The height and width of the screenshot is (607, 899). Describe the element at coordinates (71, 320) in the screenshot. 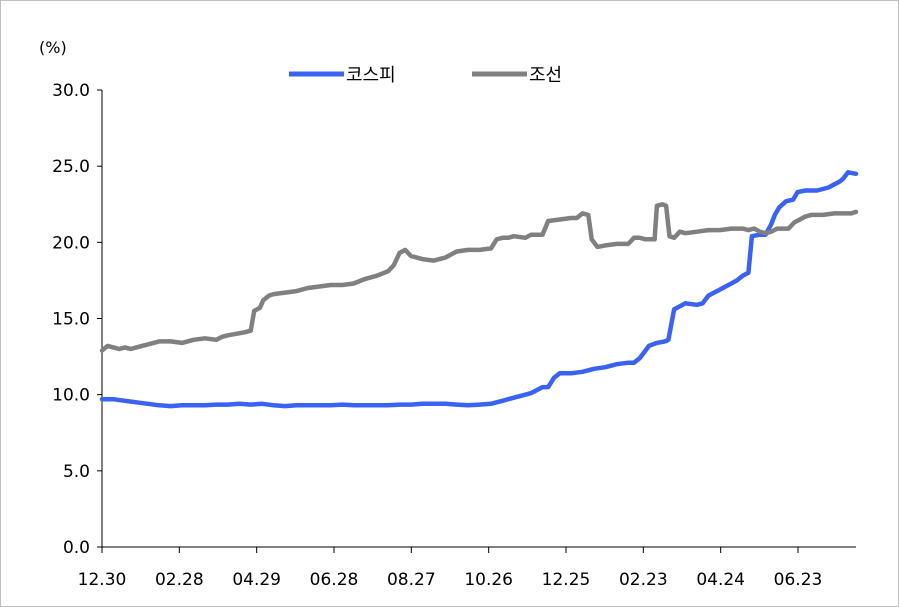

I see `y-tick-label: 15.0` at that location.